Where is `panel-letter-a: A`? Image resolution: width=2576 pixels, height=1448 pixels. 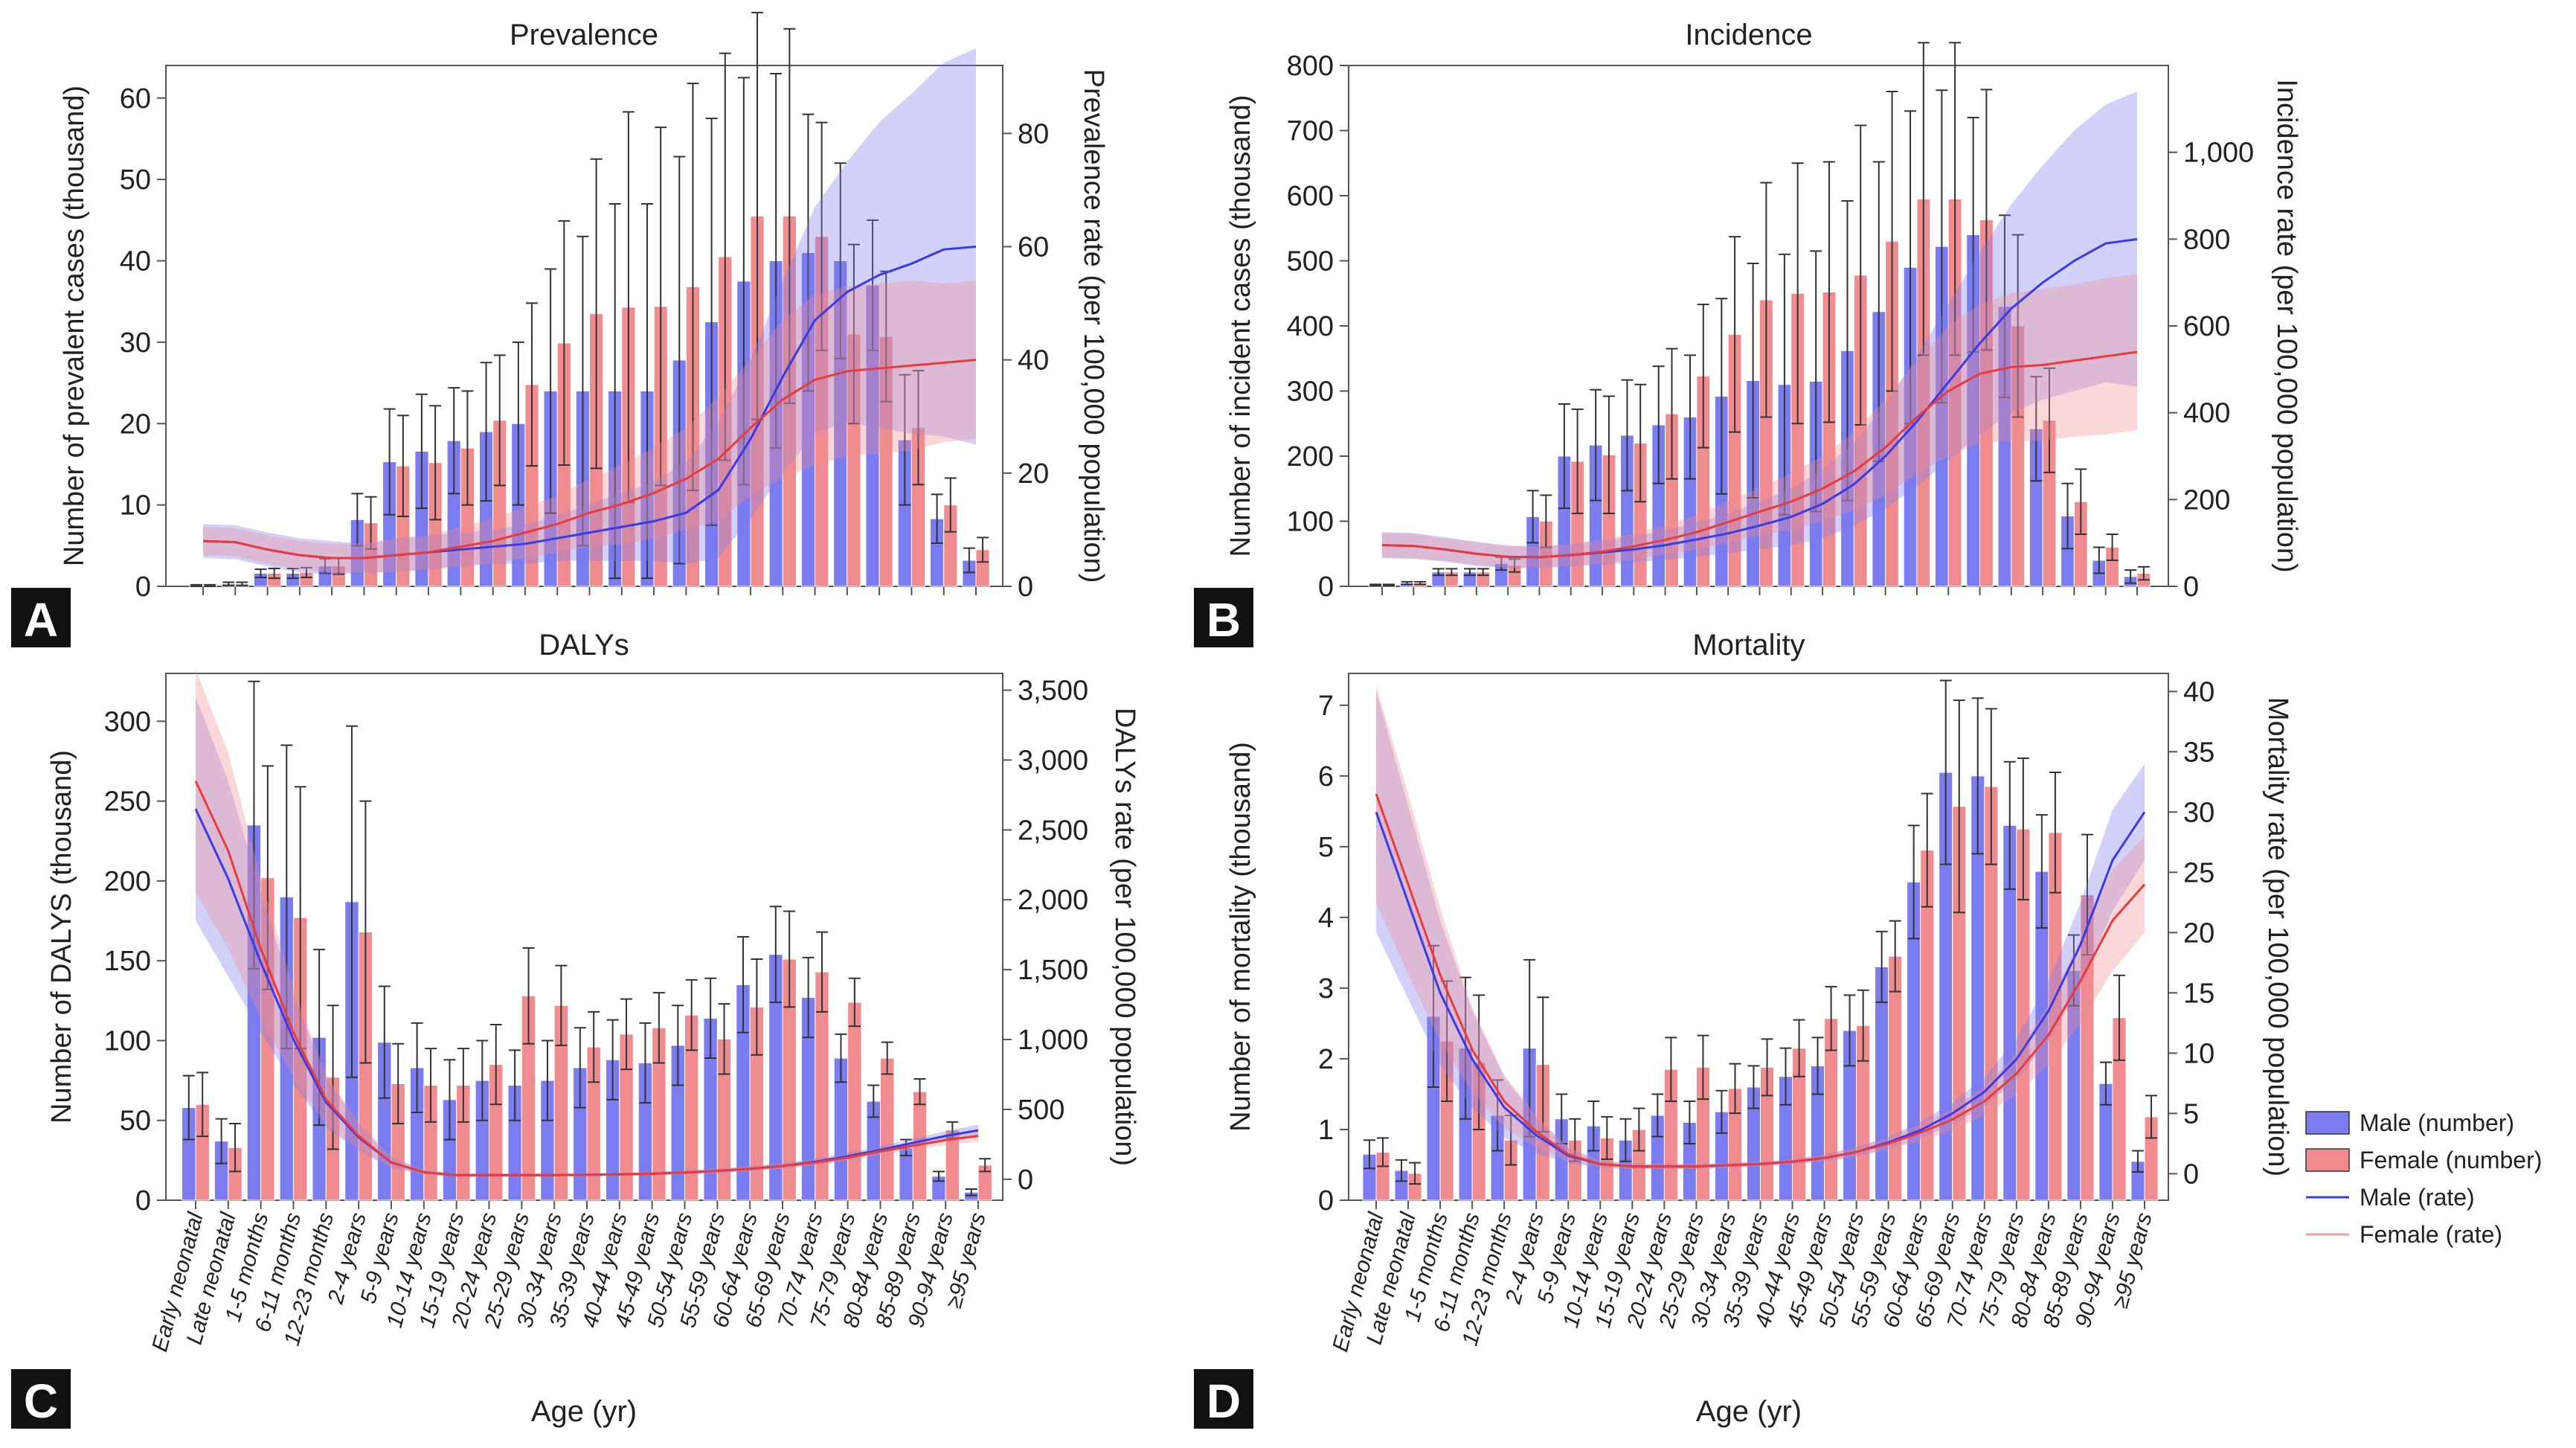 panel-letter-a: A is located at coordinates (41, 620).